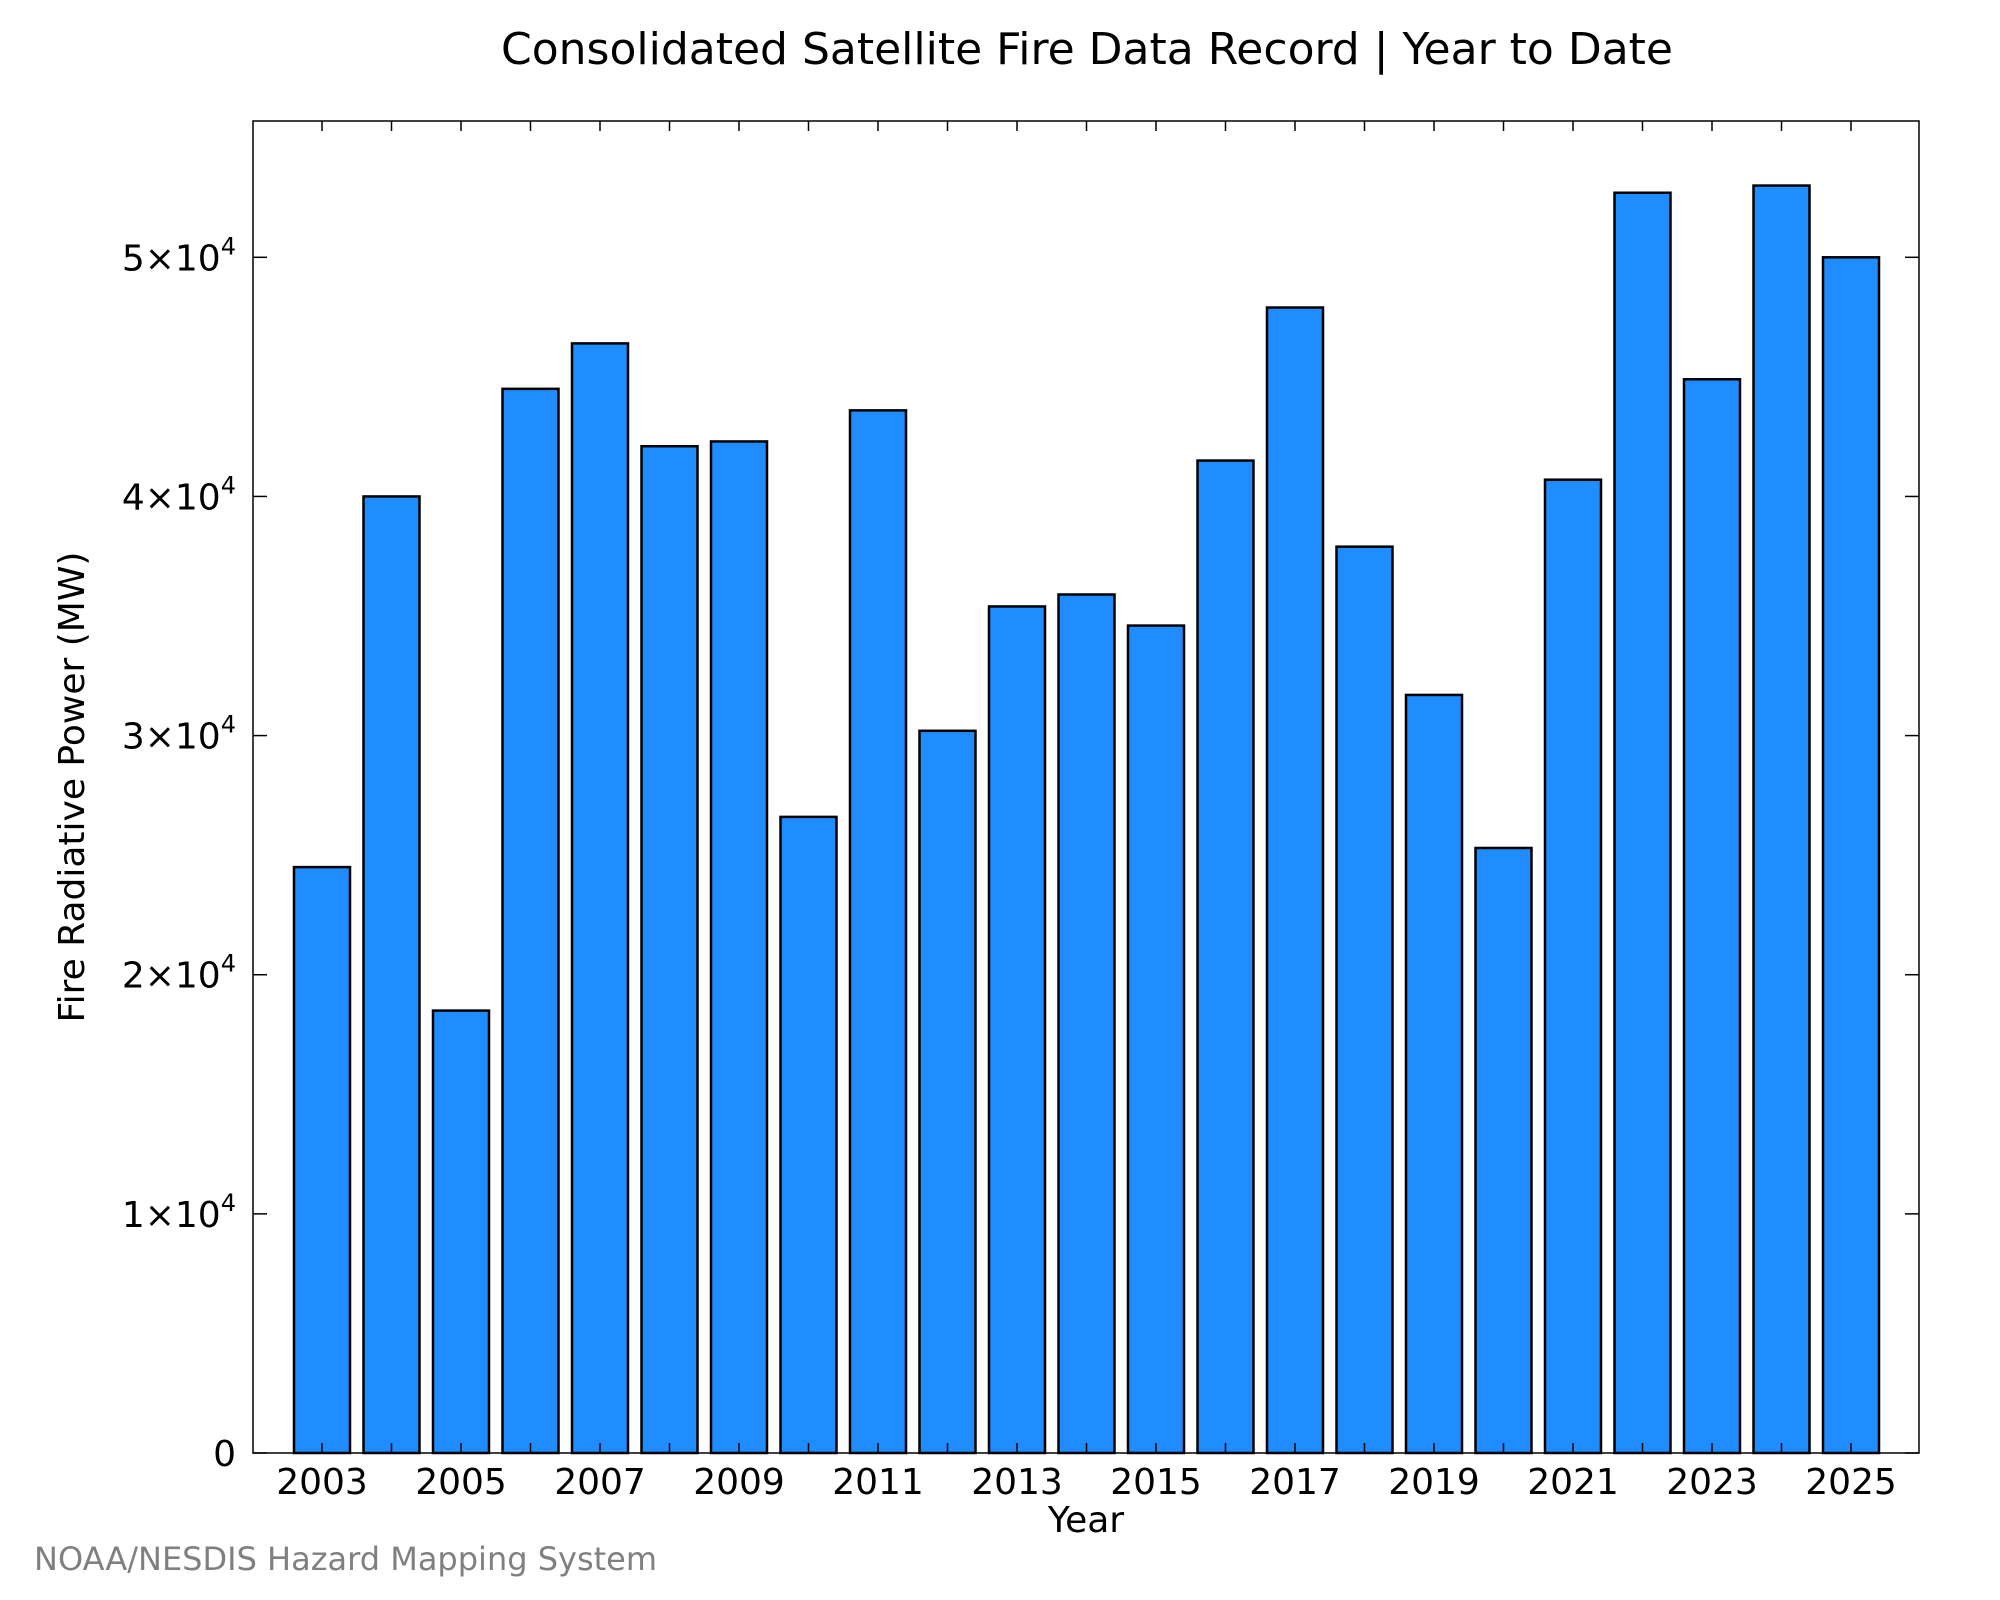  What do you see at coordinates (1712, 1482) in the screenshot?
I see `x-tick-label-2023: 2023` at bounding box center [1712, 1482].